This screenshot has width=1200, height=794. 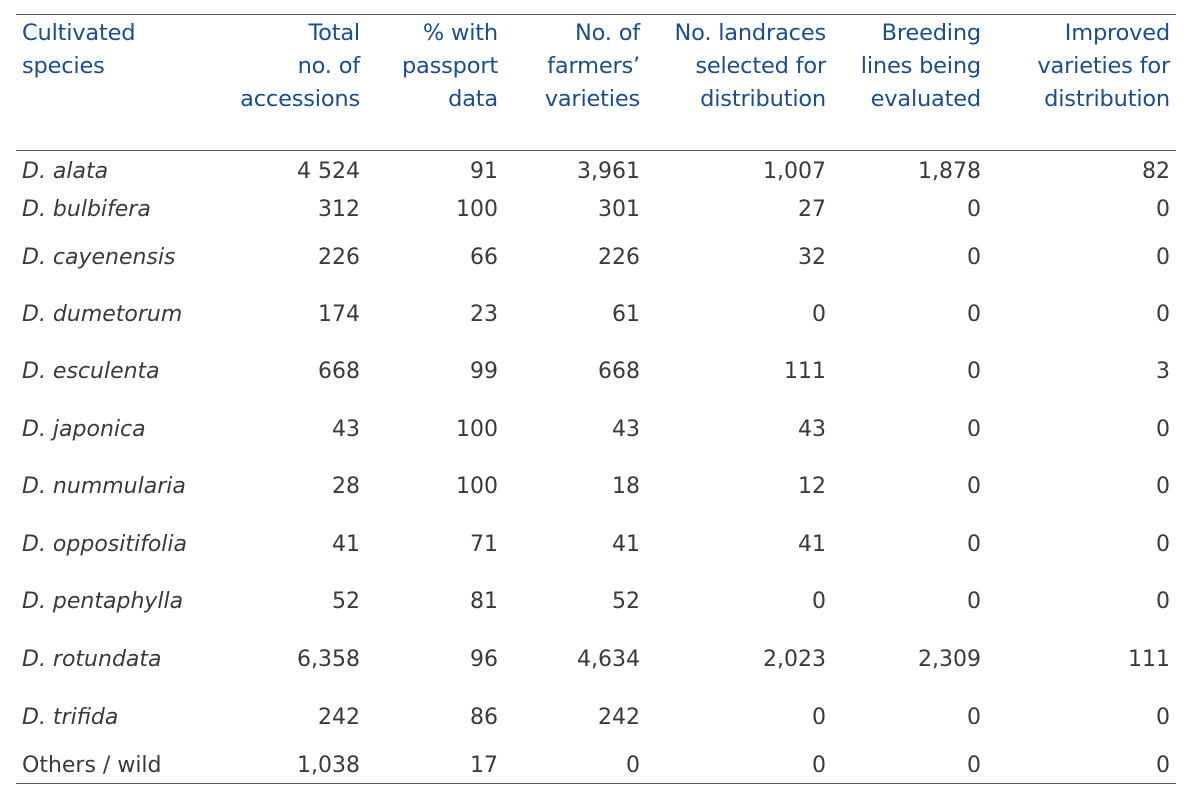 I want to click on header-line: evaluated, so click(x=926, y=99).